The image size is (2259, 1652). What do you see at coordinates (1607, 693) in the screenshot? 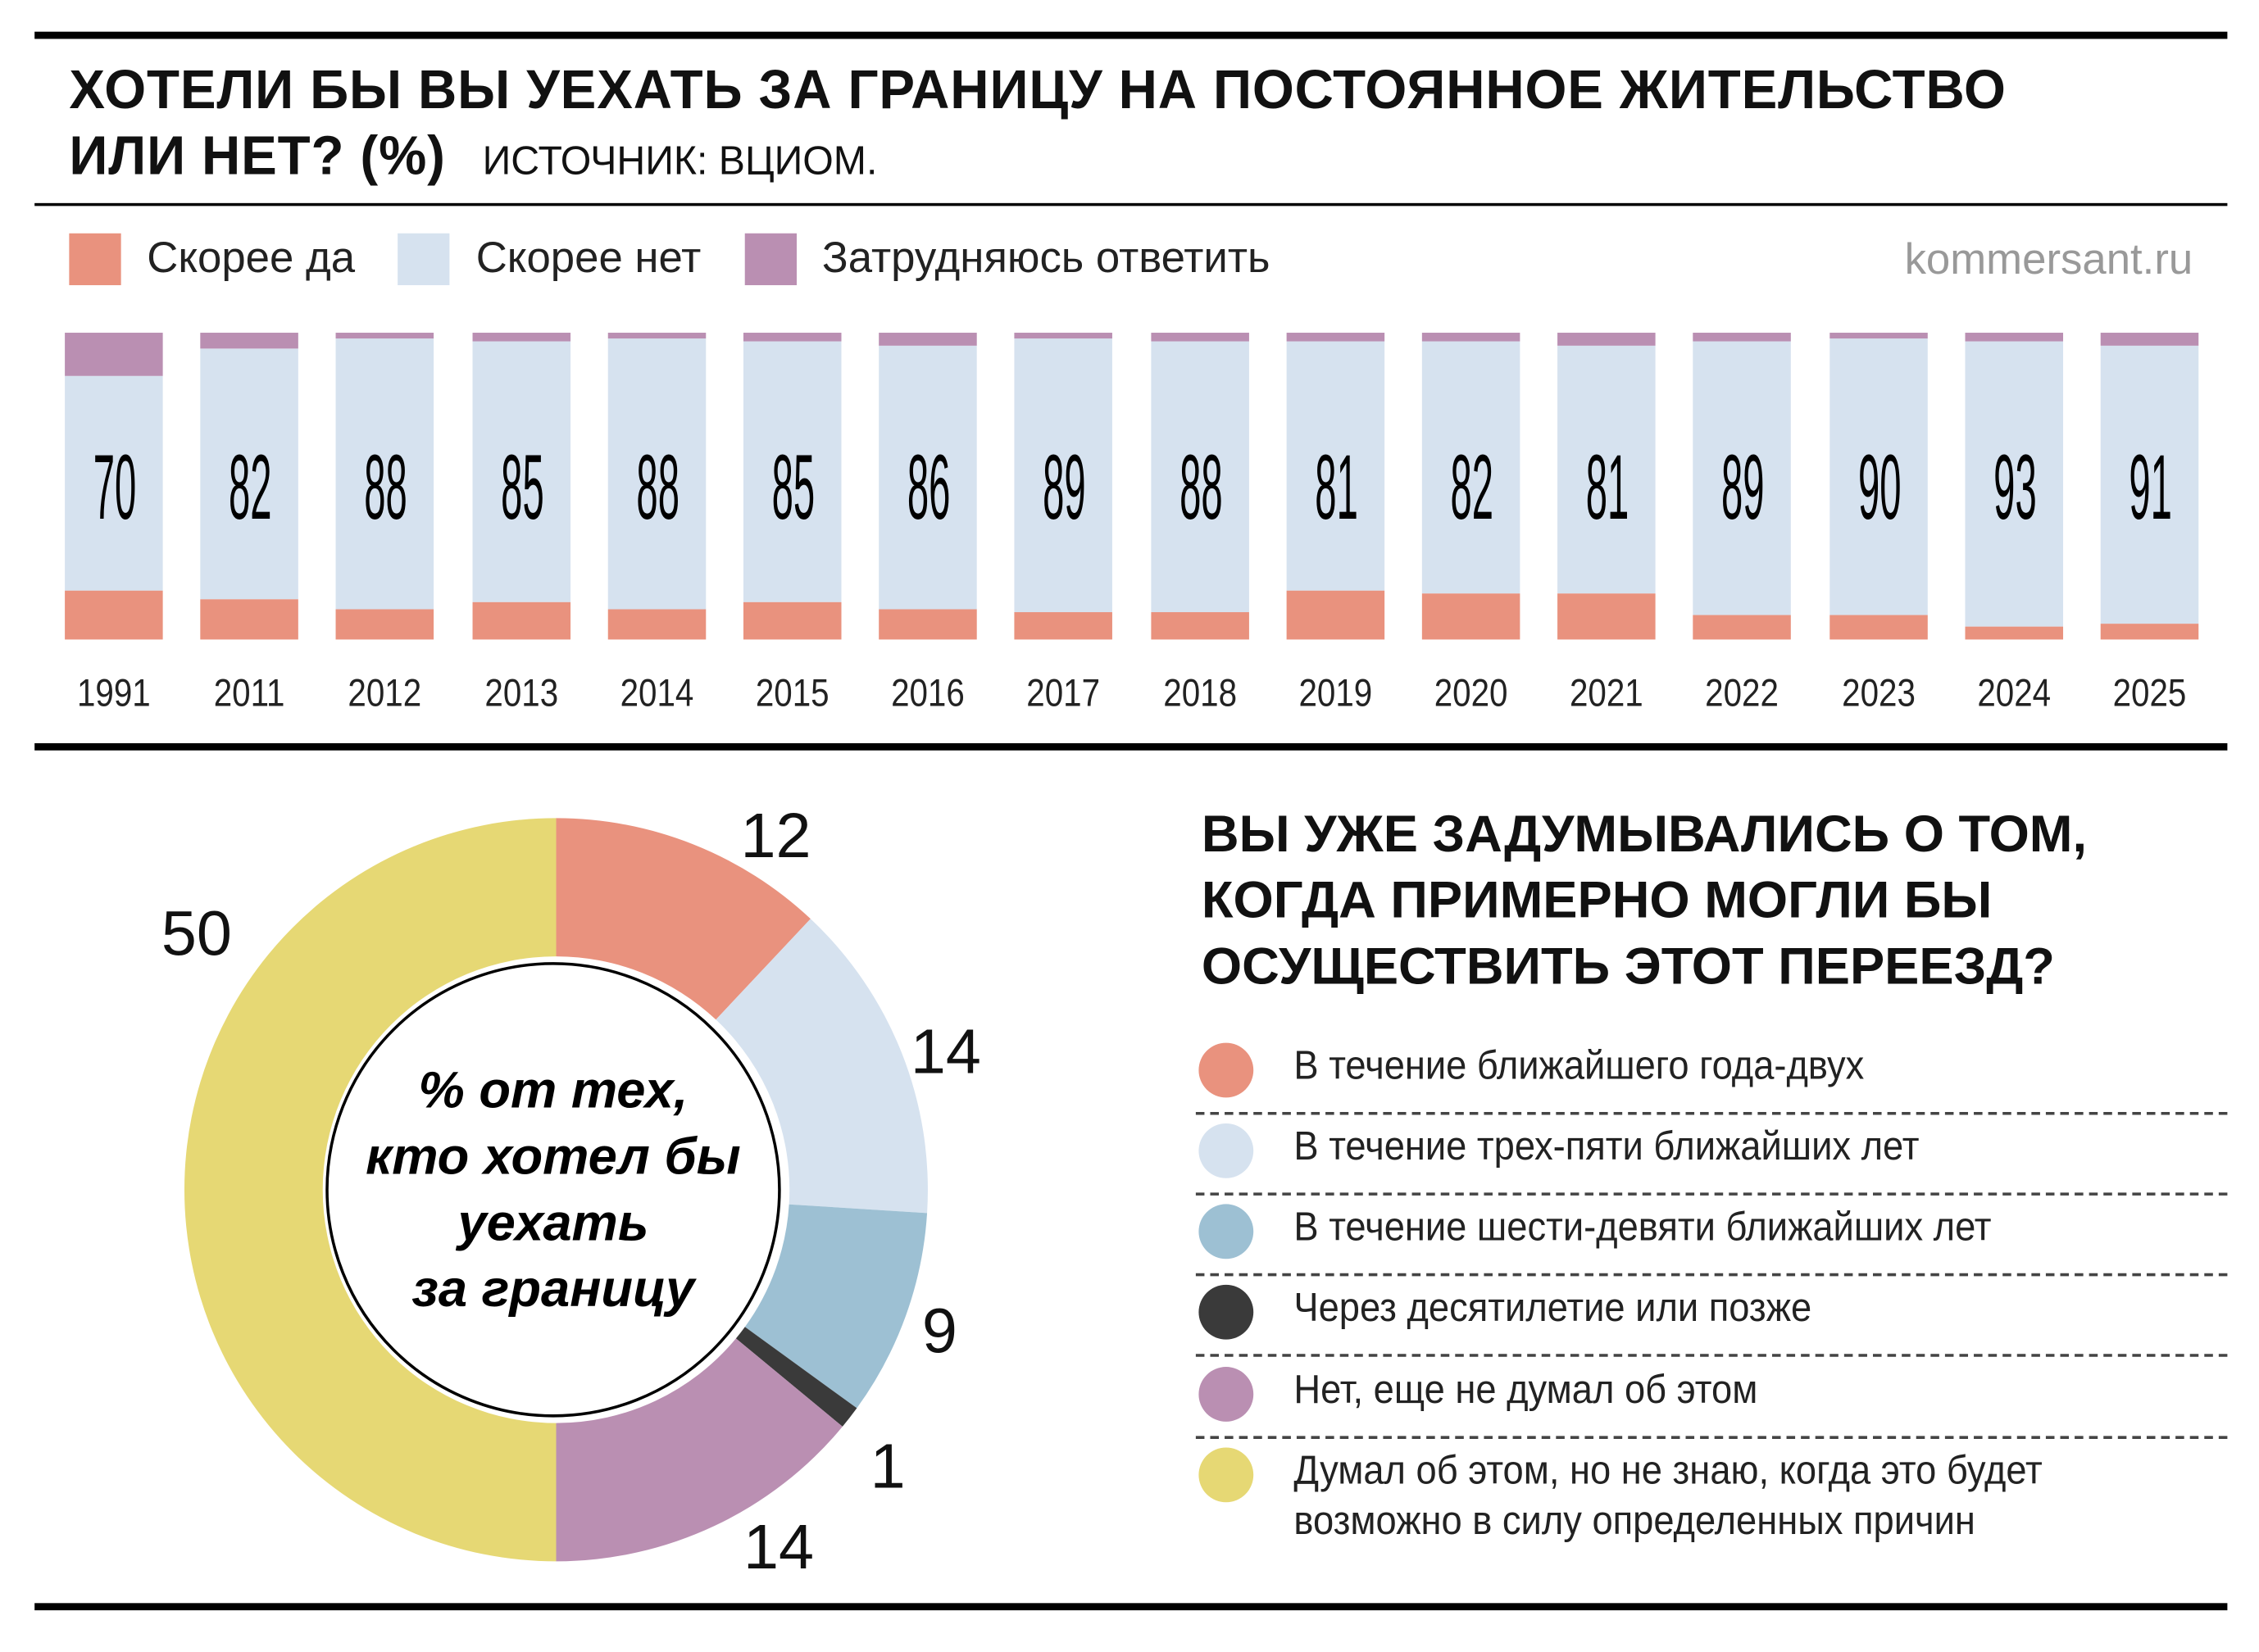
I see `year-tick-label: 2021` at bounding box center [1607, 693].